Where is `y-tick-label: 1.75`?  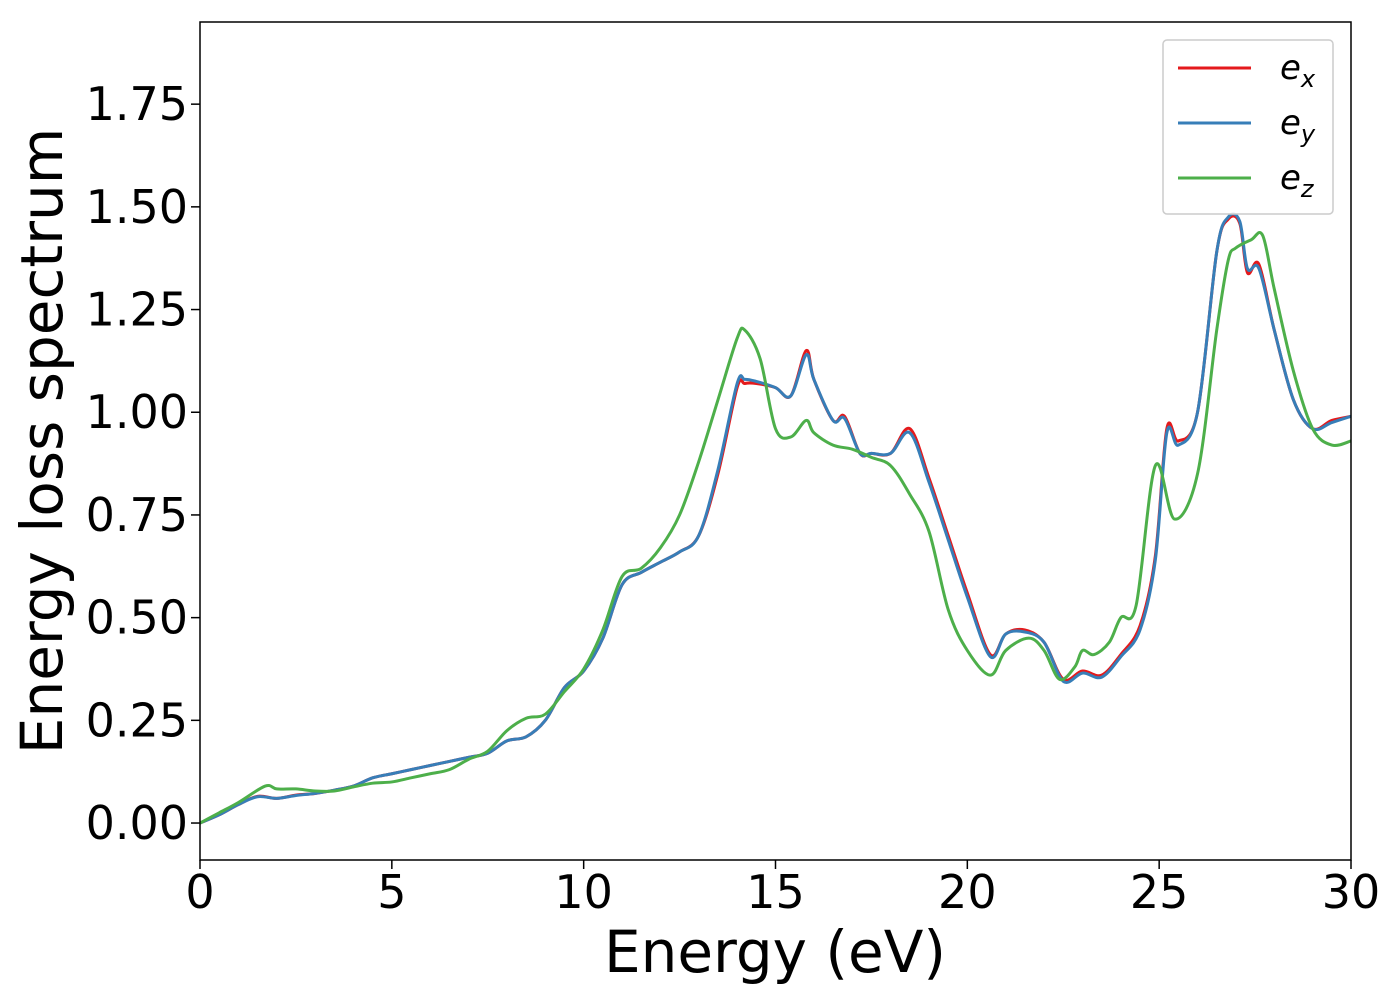
y-tick-label: 1.75 is located at coordinates (137, 104).